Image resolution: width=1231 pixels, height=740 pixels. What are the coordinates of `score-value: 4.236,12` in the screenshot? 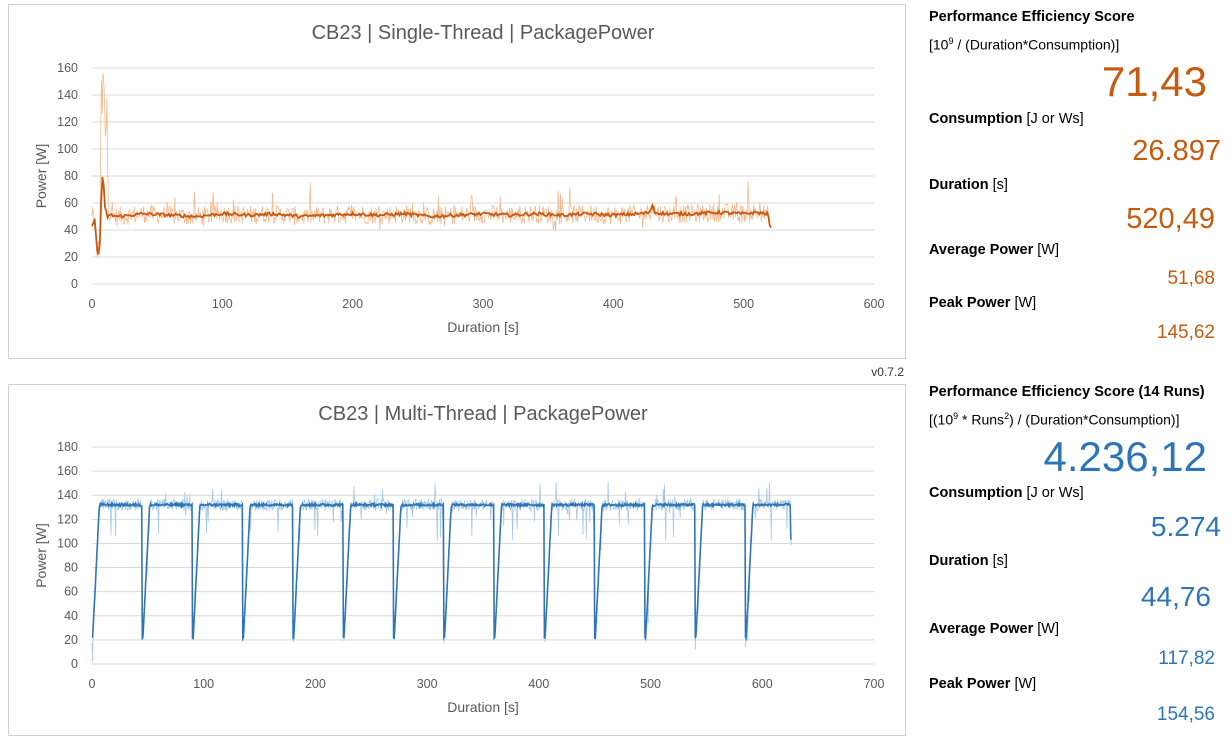 It's located at (1125, 456).